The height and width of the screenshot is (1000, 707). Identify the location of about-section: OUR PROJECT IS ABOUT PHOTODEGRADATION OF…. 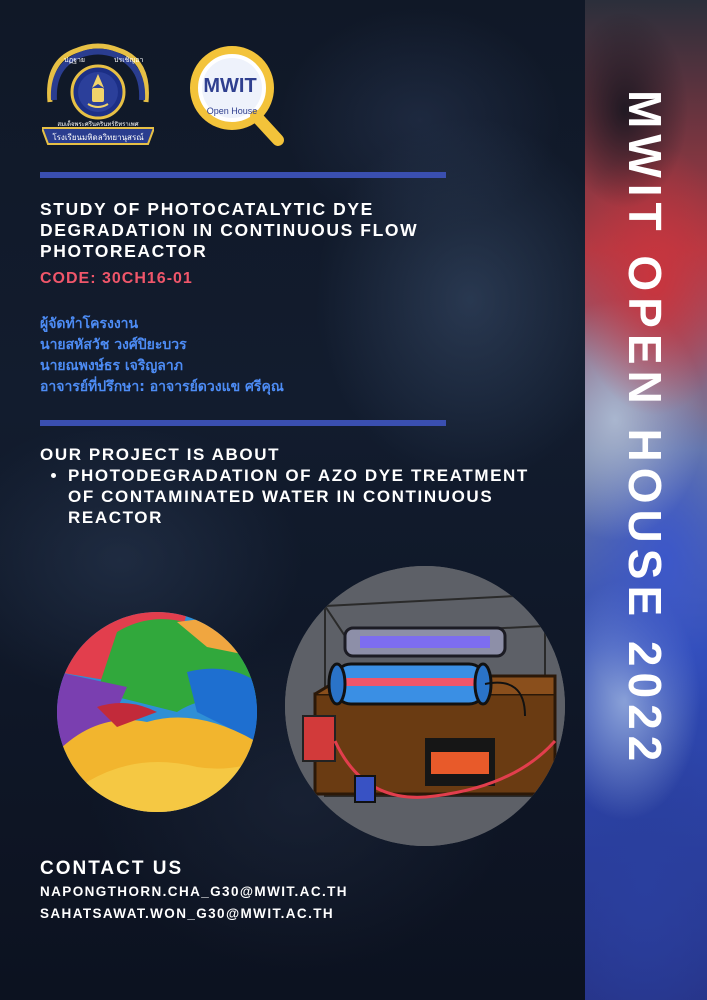
(290, 486).